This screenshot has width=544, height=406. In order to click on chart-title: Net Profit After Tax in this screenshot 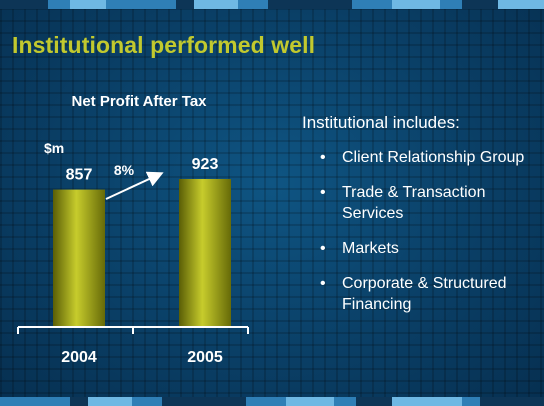, I will do `click(139, 101)`.